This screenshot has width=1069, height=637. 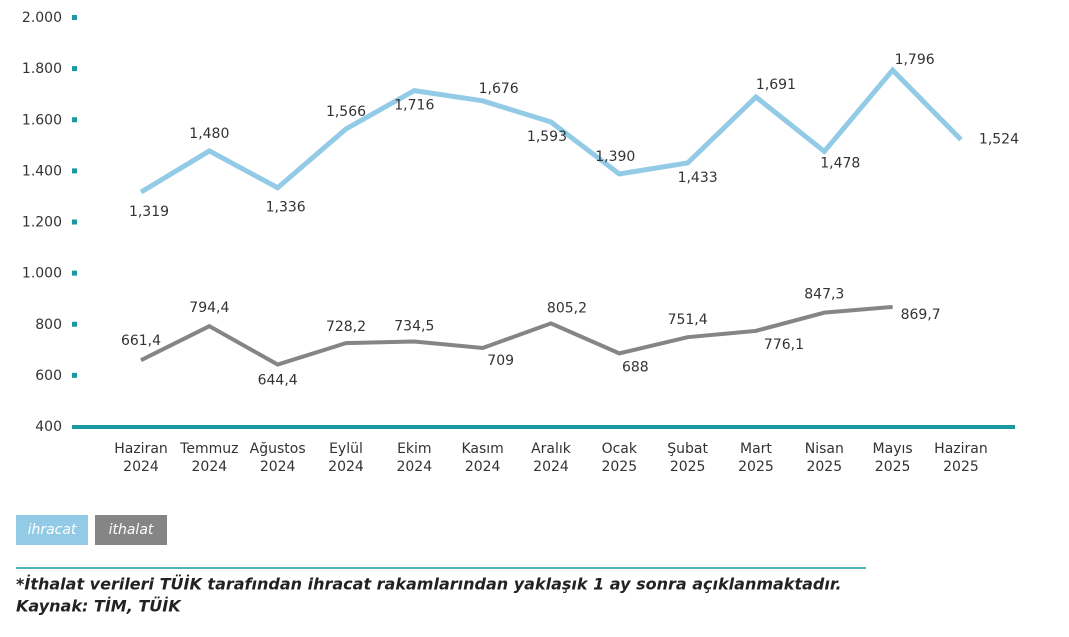 I want to click on data-label: 1,480, so click(x=209, y=134).